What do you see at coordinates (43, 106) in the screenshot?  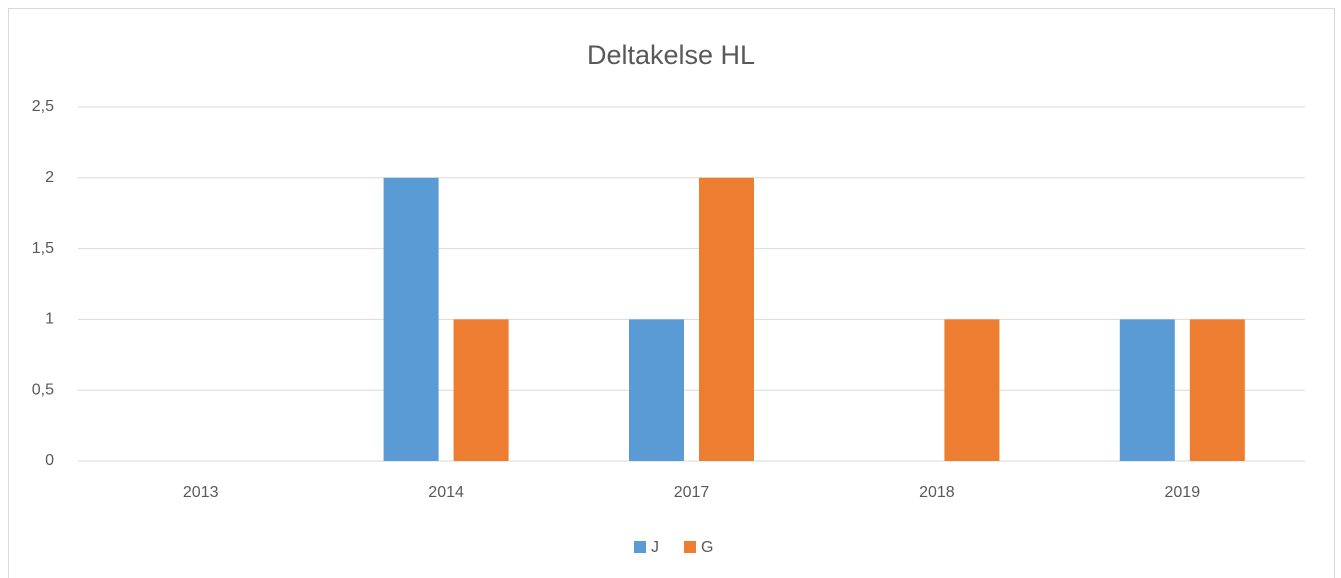 I see `y-tick-label: 2,5` at bounding box center [43, 106].